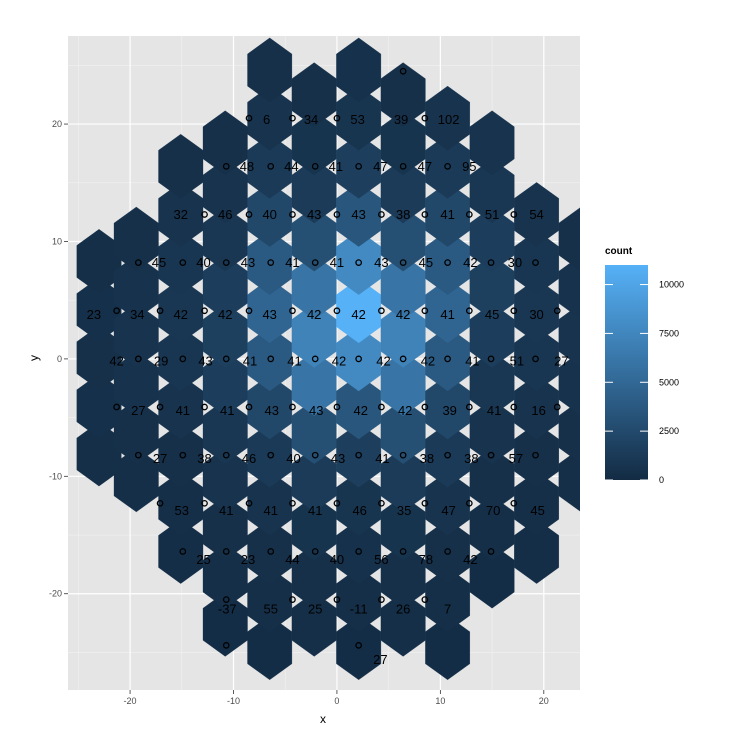 The height and width of the screenshot is (750, 750). Describe the element at coordinates (161, 361) in the screenshot. I see `hex-label: 29` at that location.